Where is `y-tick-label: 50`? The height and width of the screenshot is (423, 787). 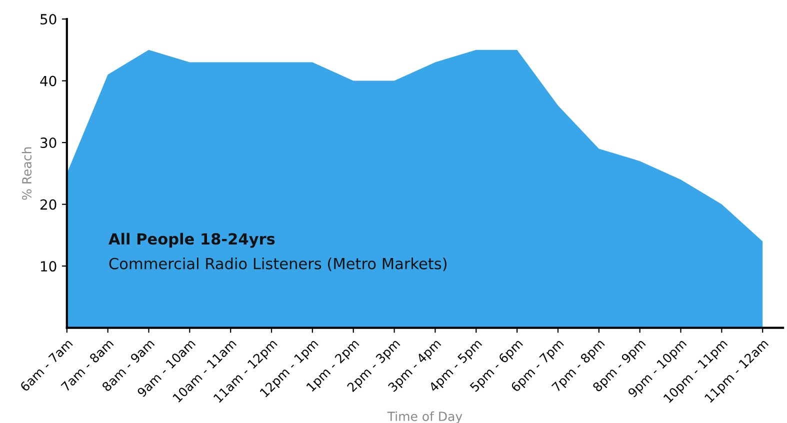
y-tick-label: 50 is located at coordinates (48, 19).